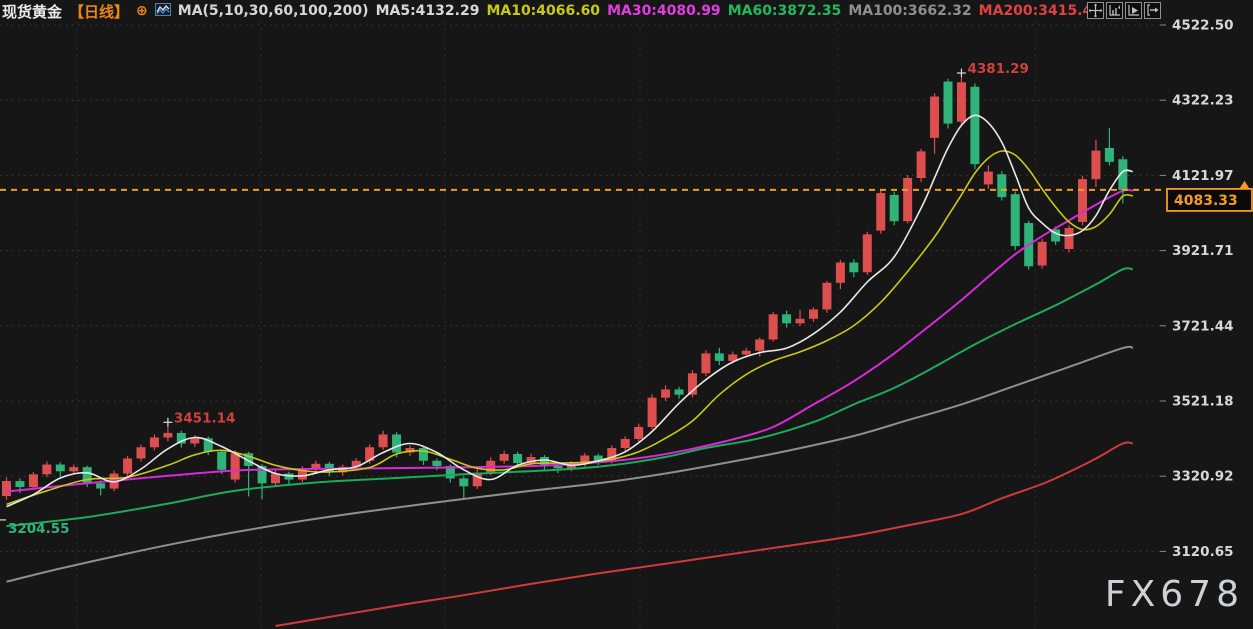  I want to click on ma-settings-label: MA(5,10,30,60,100,200), so click(273, 11).